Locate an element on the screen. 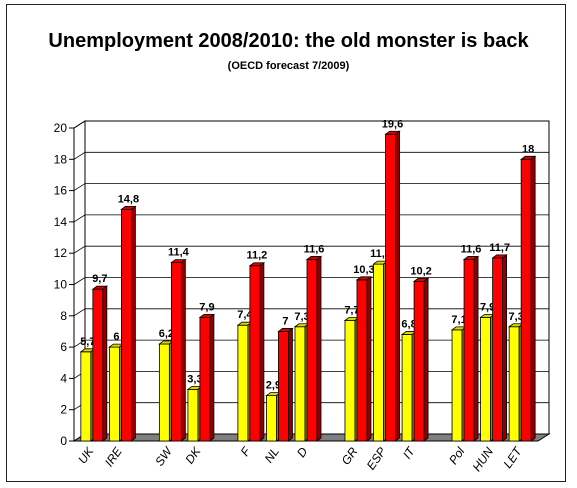 This screenshot has width=577, height=488. y-tick-label: 2 is located at coordinates (63, 410).